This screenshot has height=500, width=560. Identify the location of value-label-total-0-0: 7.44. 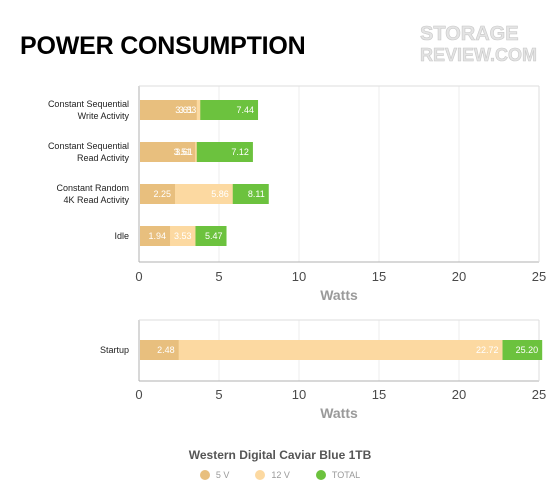
(246, 110).